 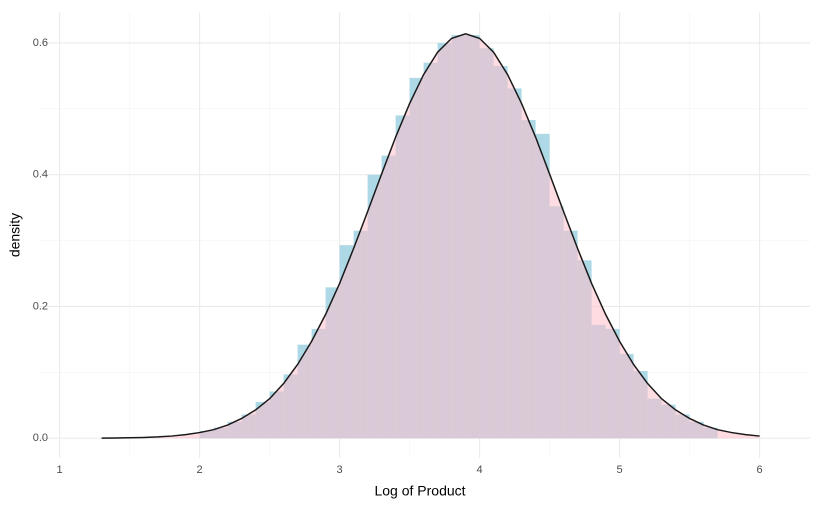 I want to click on y-tick-label: 0.0, so click(x=40, y=438).